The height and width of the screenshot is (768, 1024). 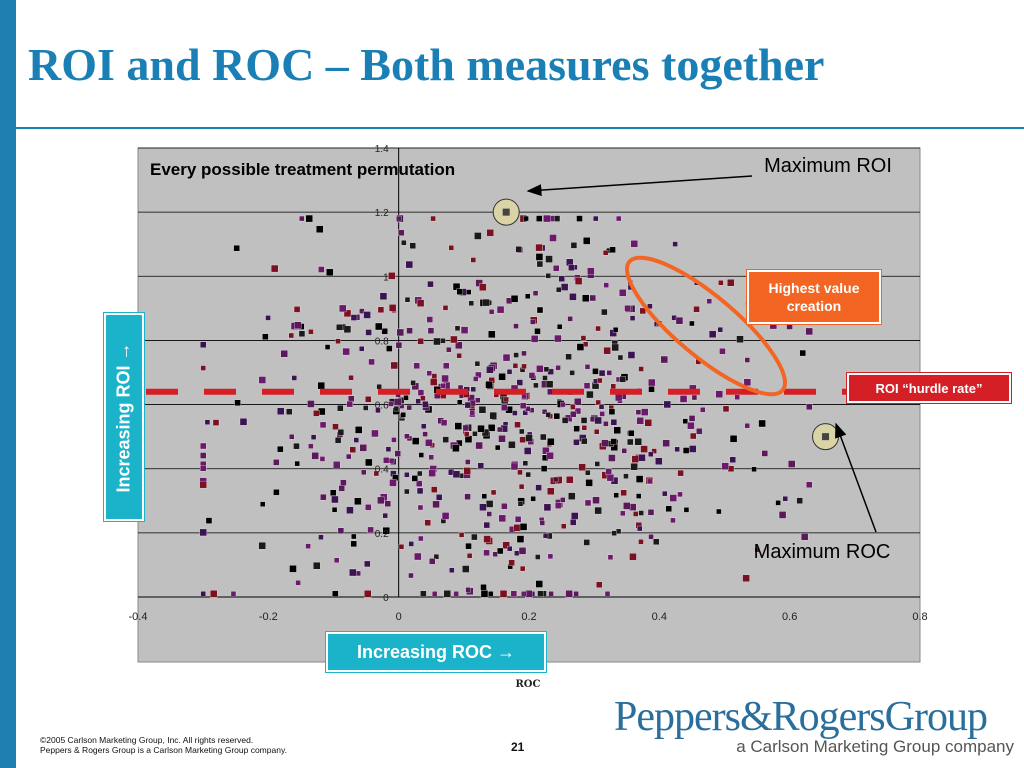 I want to click on y-tick-label: 0.4, so click(x=382, y=470).